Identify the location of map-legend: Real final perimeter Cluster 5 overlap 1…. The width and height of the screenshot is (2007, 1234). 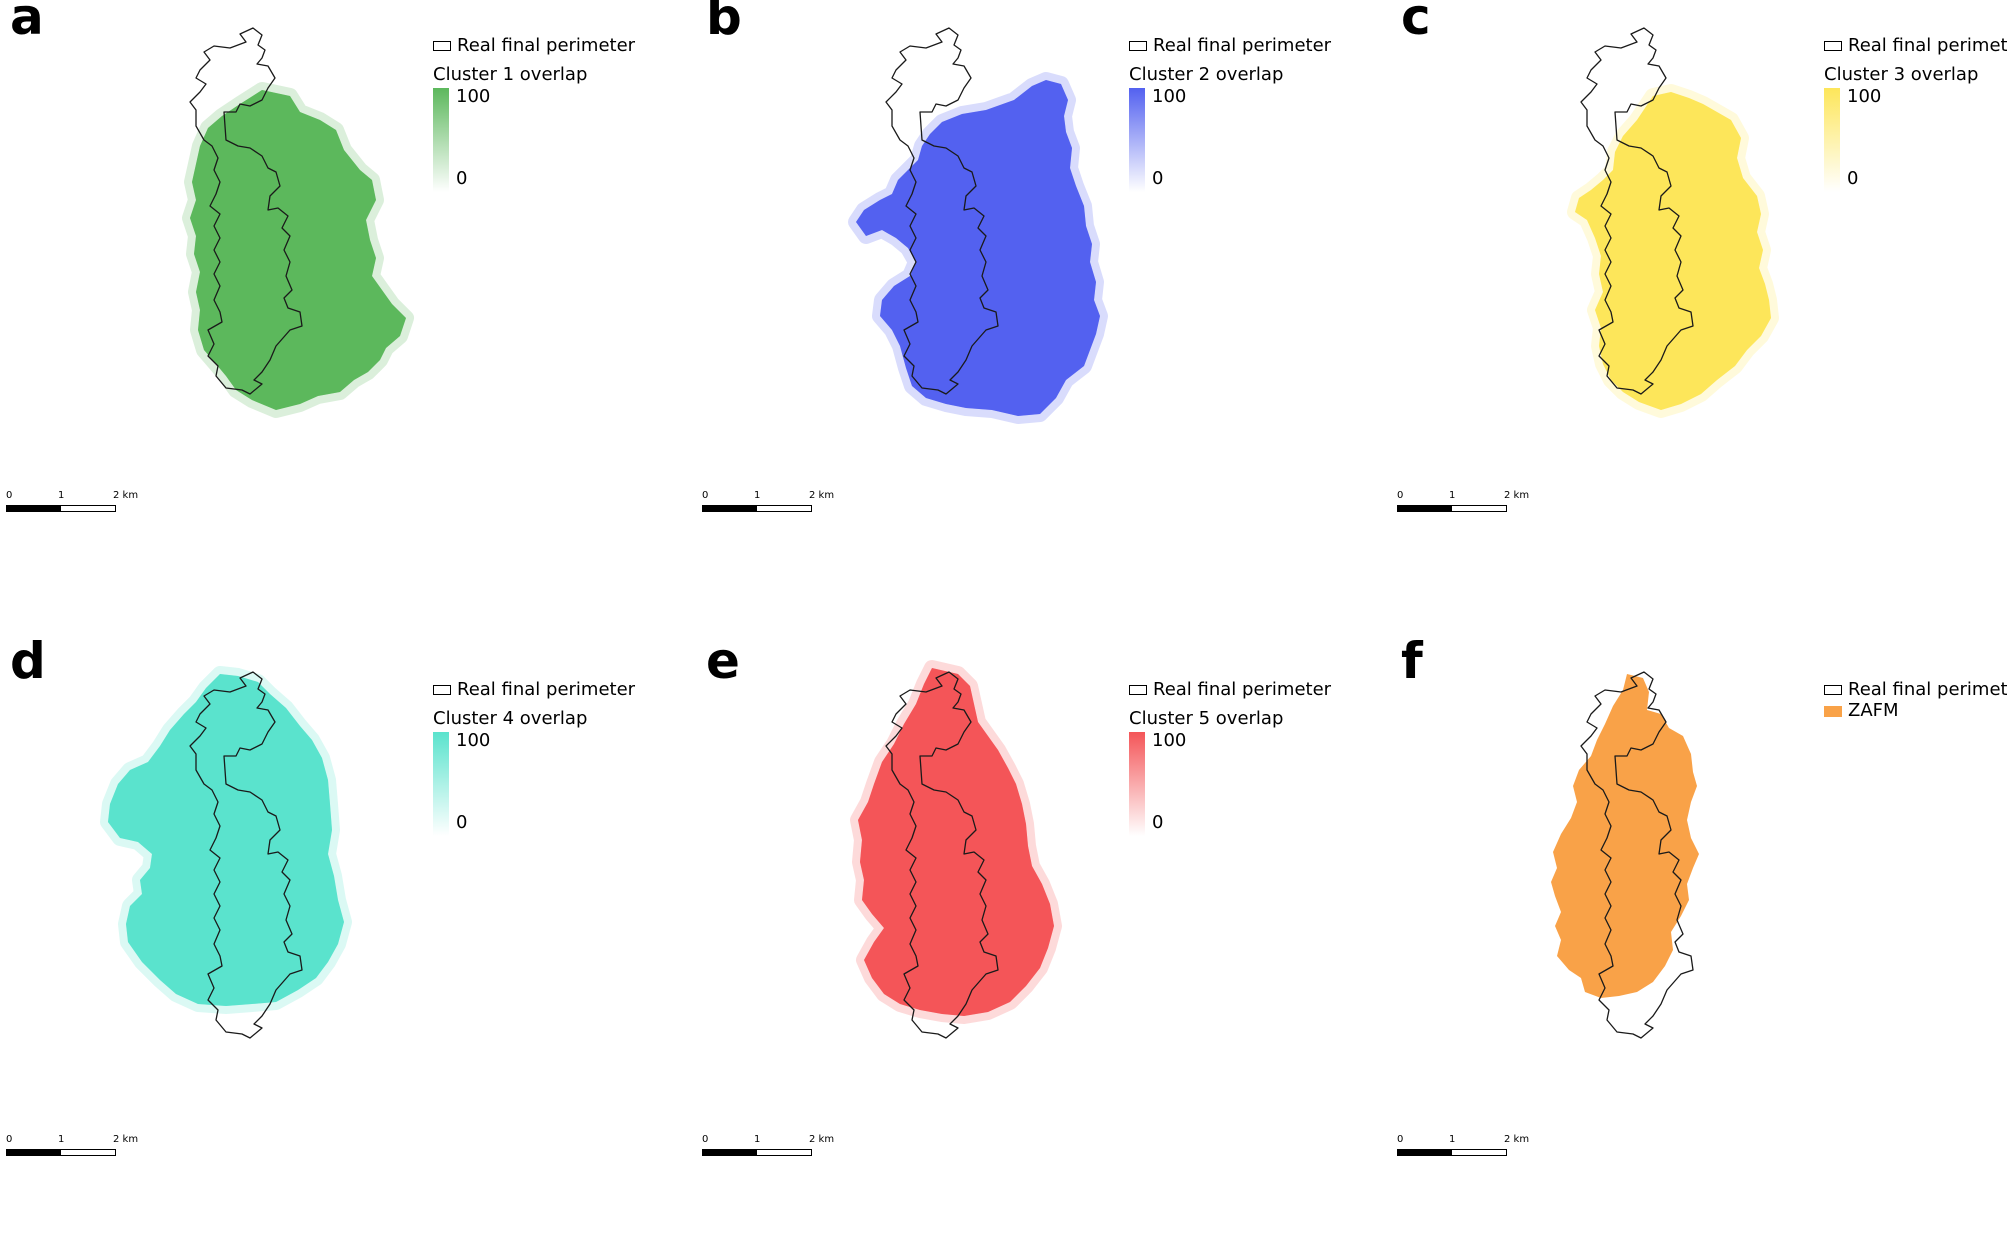
(1230, 760).